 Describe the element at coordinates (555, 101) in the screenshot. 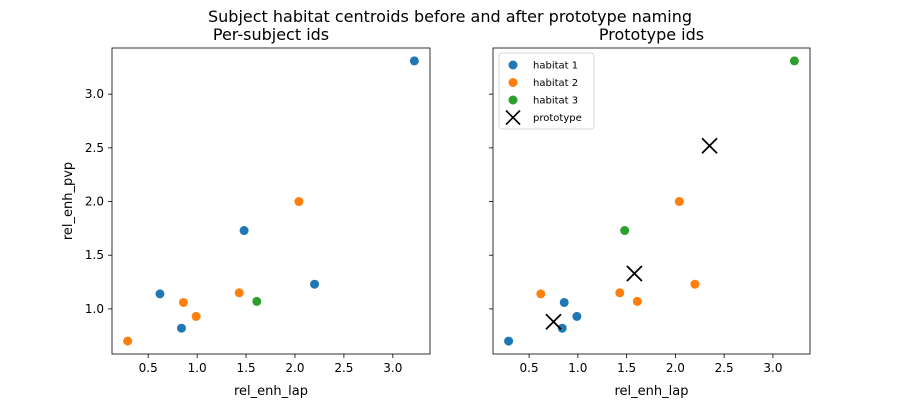

I see `legend-label: habitat 3` at that location.